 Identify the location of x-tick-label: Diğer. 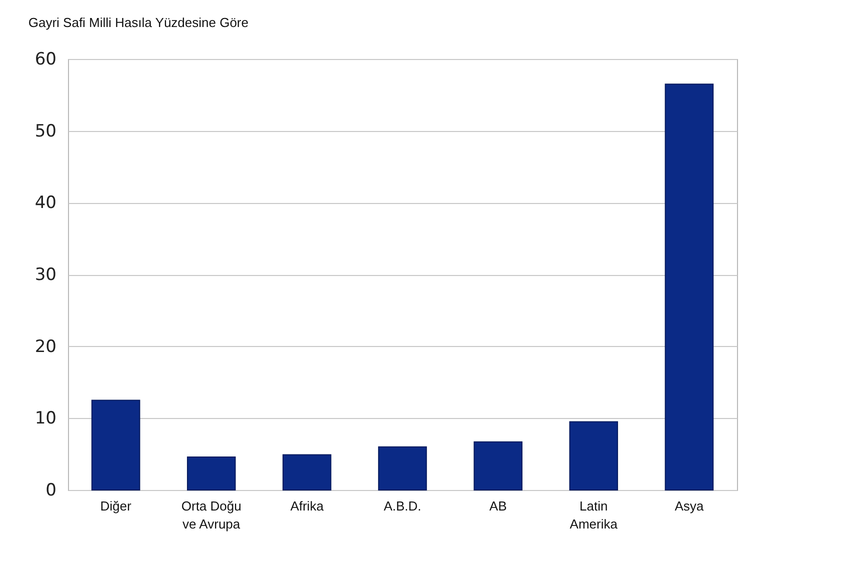
(116, 506).